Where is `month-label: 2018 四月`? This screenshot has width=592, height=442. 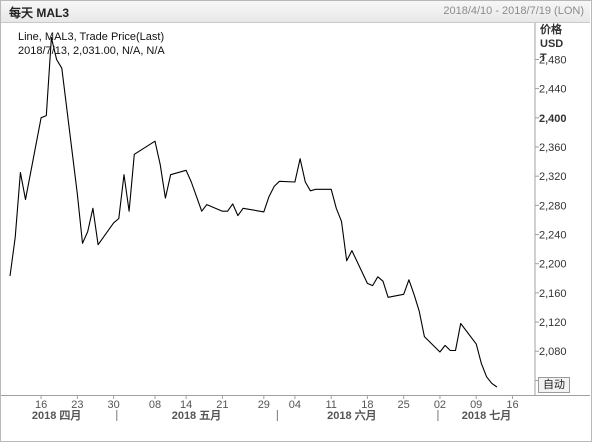 month-label: 2018 四月 is located at coordinates (57, 415).